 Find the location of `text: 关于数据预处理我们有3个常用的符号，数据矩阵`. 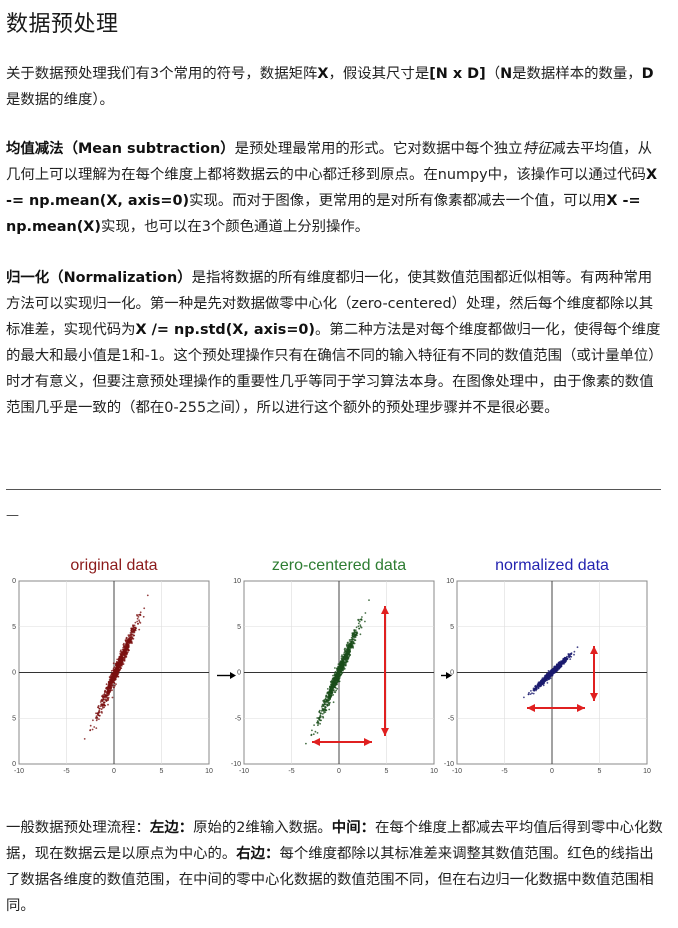

text: 关于数据预处理我们有3个常用的符号，数据矩阵 is located at coordinates (162, 74).